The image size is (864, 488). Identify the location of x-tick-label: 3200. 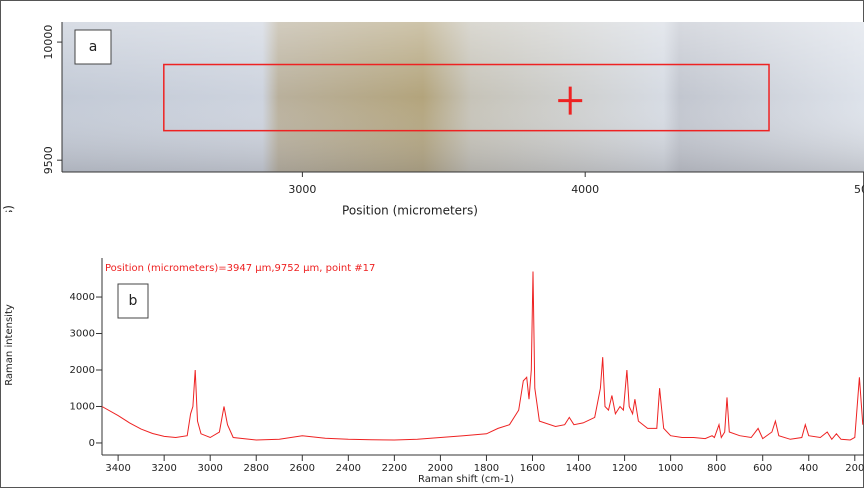
(163, 468).